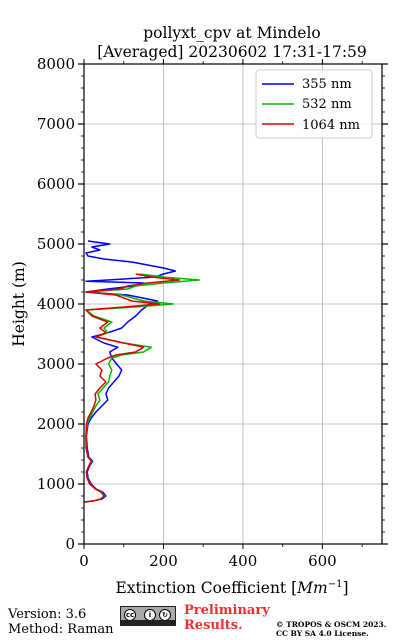 This screenshot has height=640, width=400. I want to click on share-alike-icon: ↻, so click(165, 615).